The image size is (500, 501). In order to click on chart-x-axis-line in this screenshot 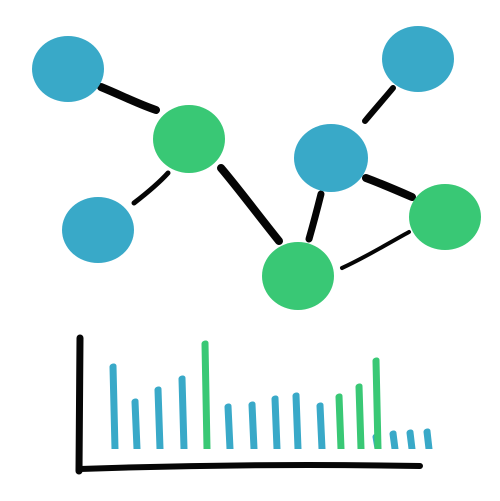, I will do `click(250, 467)`.